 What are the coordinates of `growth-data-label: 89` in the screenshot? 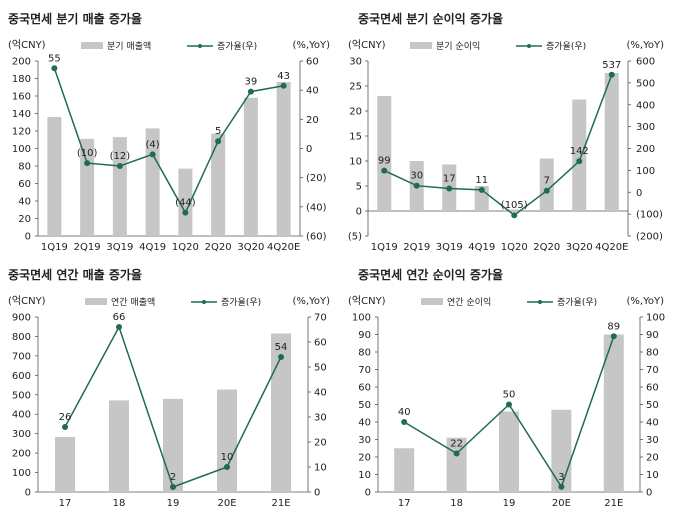 It's located at (613, 326).